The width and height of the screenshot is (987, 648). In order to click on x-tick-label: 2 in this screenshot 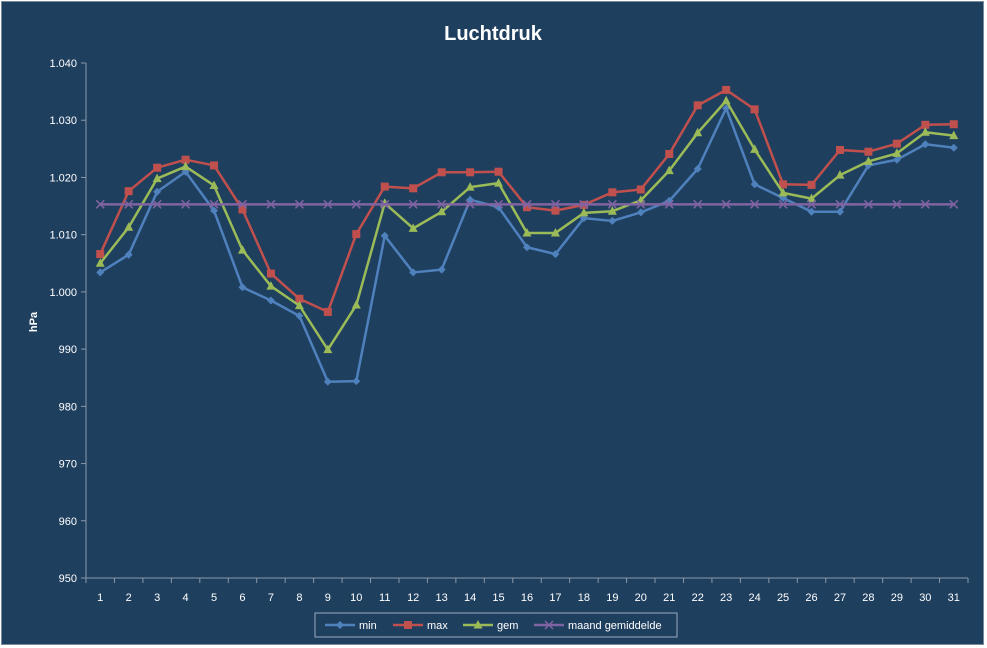, I will do `click(129, 598)`.